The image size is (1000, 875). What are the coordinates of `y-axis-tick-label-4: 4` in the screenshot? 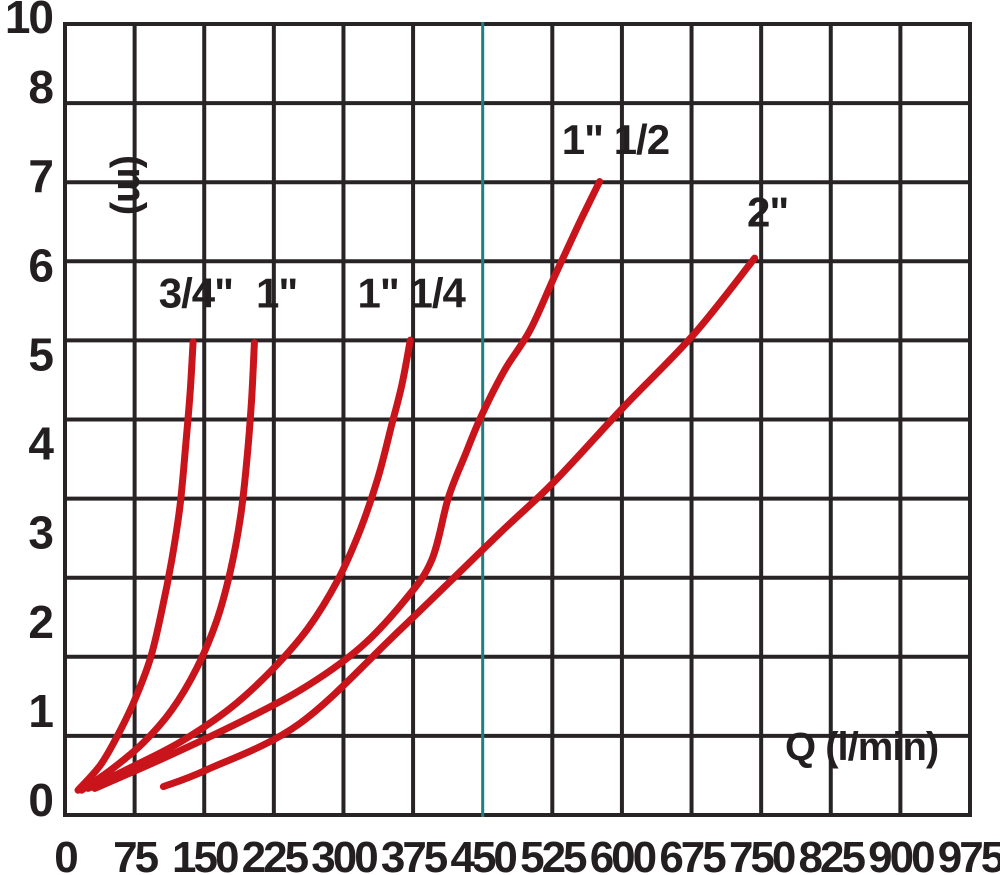 It's located at (41, 444).